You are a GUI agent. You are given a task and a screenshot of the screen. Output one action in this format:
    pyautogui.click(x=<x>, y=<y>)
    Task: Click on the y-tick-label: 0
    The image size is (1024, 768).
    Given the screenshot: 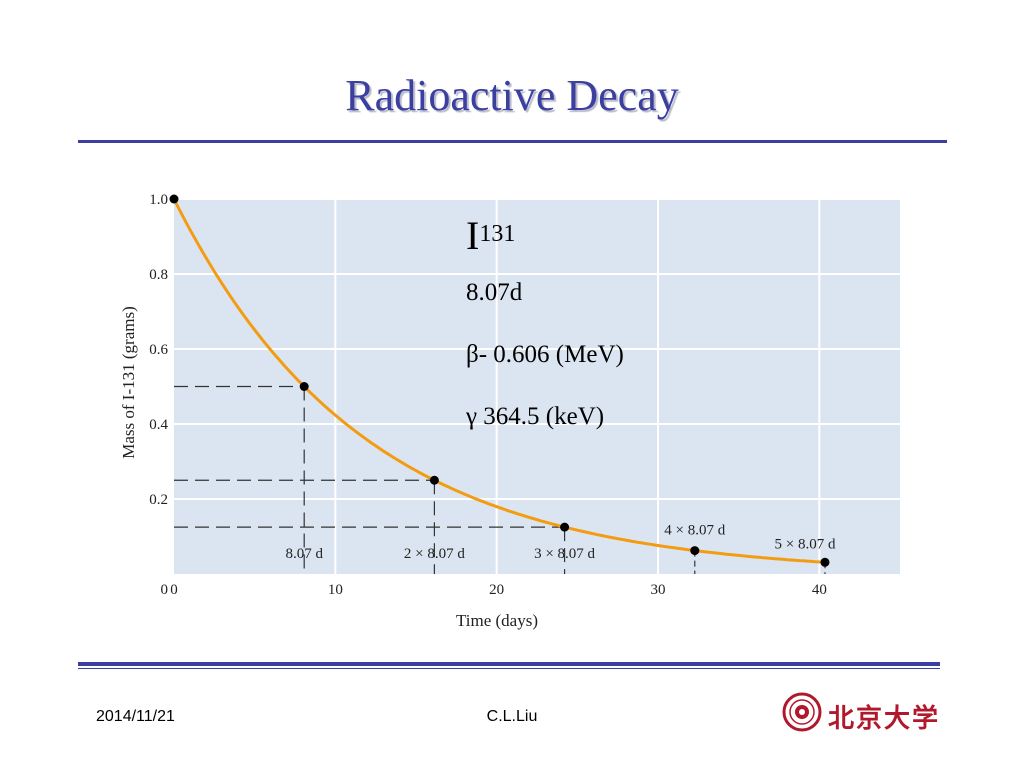 What is the action you would take?
    pyautogui.click(x=165, y=590)
    